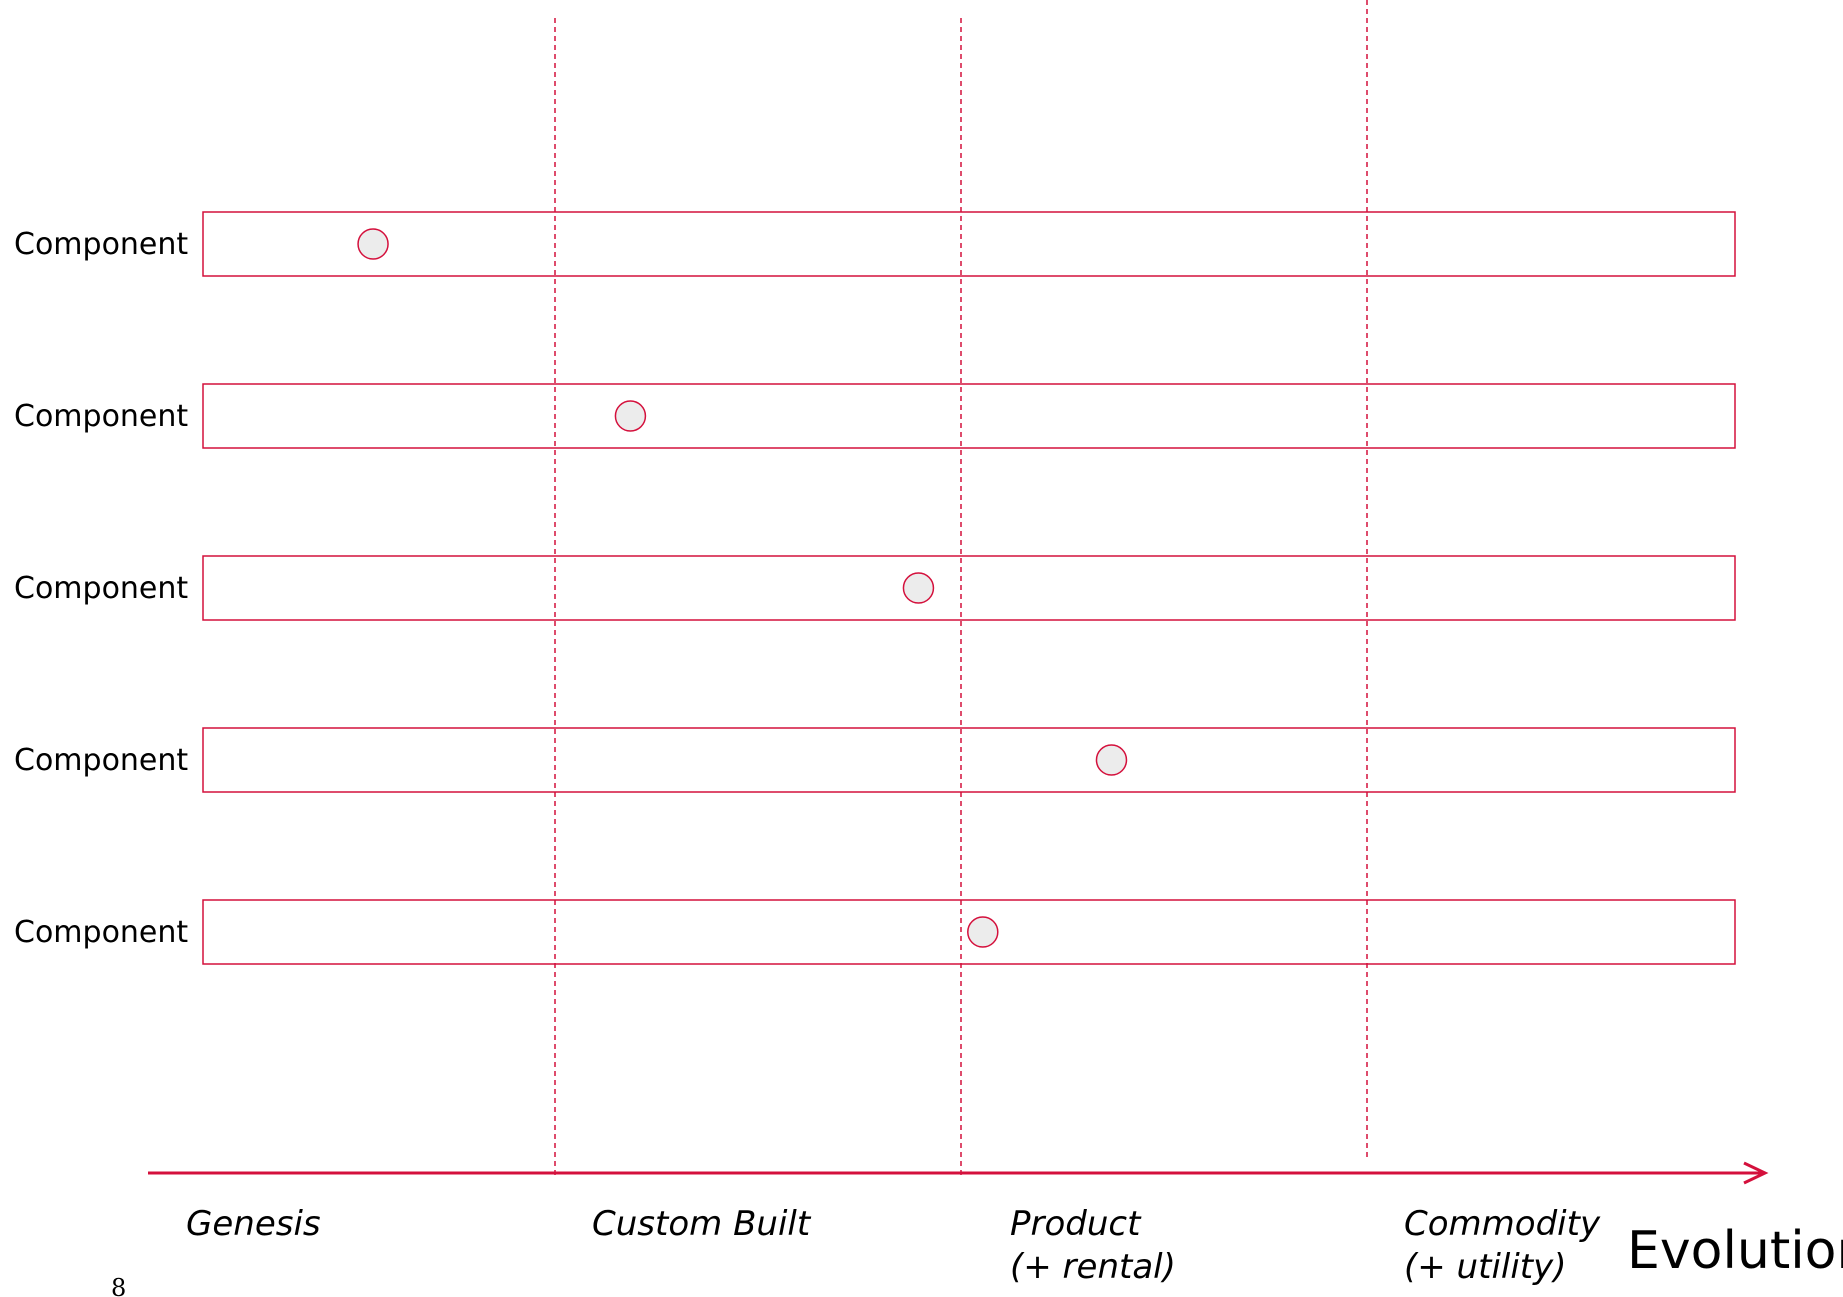  What do you see at coordinates (1735, 1251) in the screenshot?
I see `axis-label-evolution: Evolution` at bounding box center [1735, 1251].